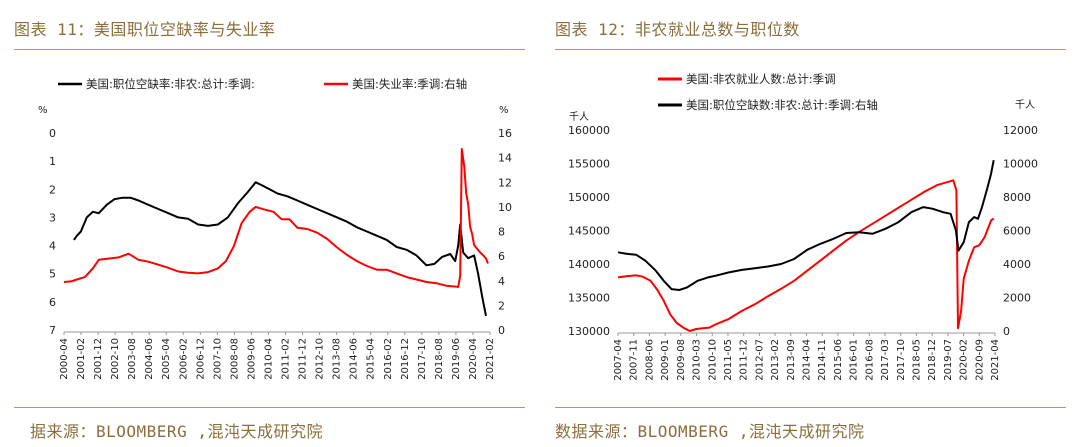 This screenshot has width=1080, height=447. What do you see at coordinates (505, 158) in the screenshot?
I see `y-right-tick-label: 14` at bounding box center [505, 158].